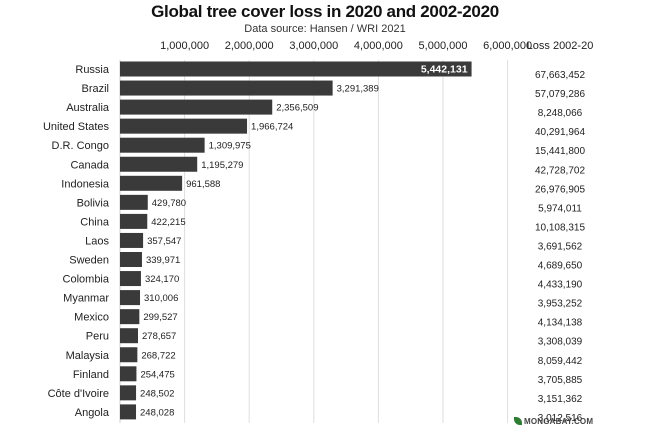  What do you see at coordinates (378, 46) in the screenshot?
I see `x-tick-label: 4,000,000` at bounding box center [378, 46].